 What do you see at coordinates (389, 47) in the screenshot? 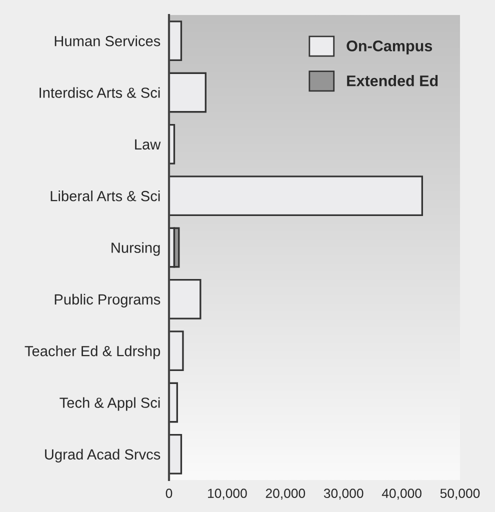
I see `legend-label: On-Campus` at bounding box center [389, 47].